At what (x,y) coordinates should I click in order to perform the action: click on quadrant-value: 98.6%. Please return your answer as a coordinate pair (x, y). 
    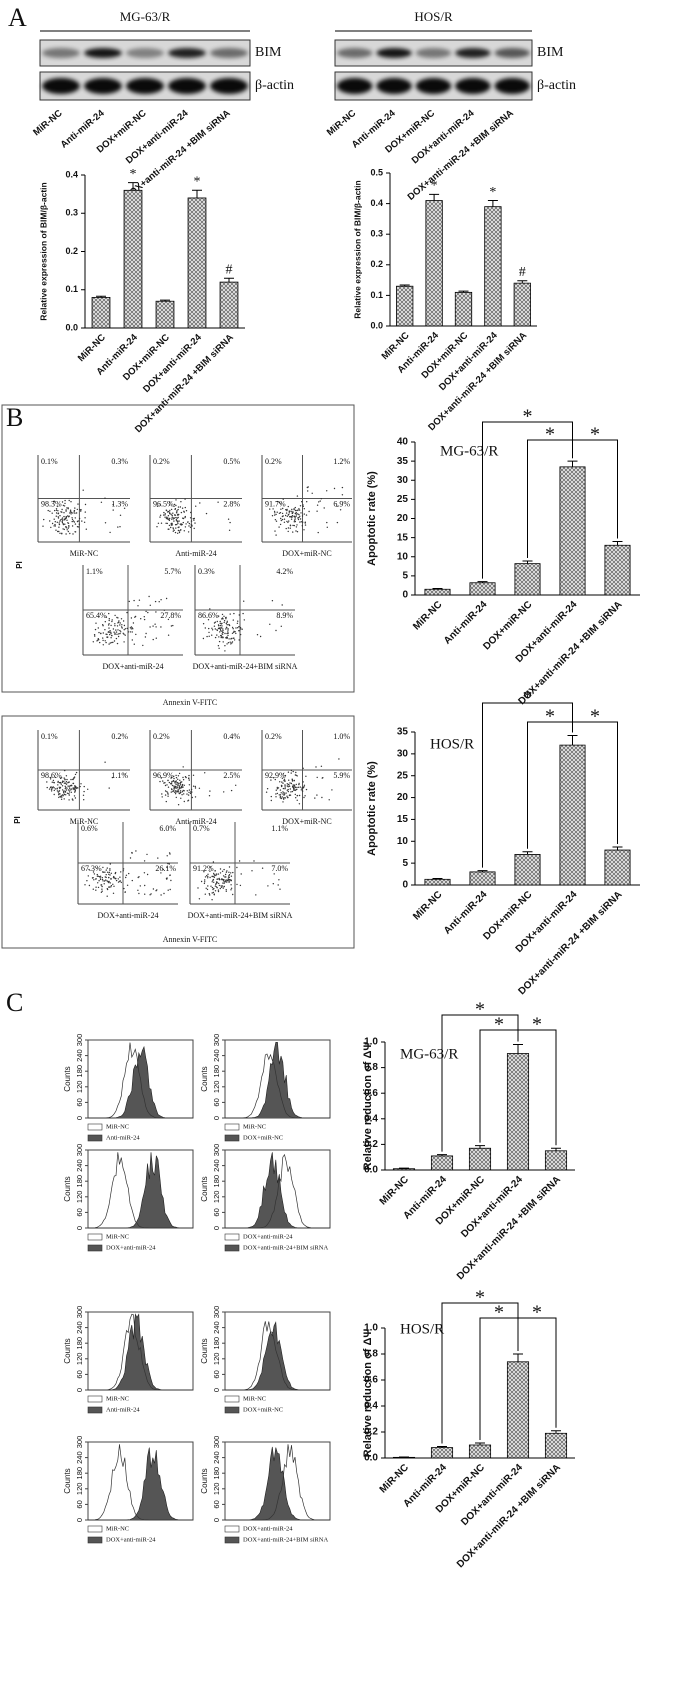
    Looking at the image, I should click on (51, 775).